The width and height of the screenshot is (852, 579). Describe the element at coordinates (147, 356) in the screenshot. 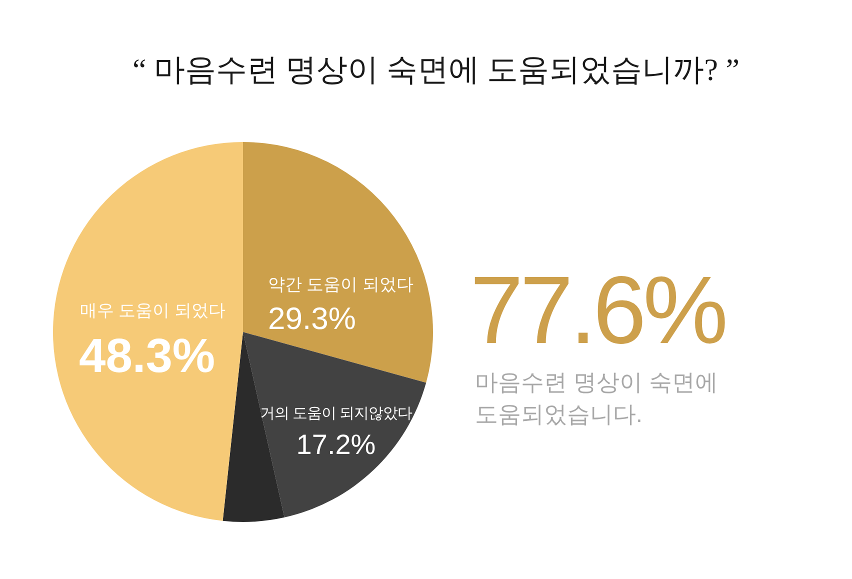

I see `value-label: 48.3%` at that location.